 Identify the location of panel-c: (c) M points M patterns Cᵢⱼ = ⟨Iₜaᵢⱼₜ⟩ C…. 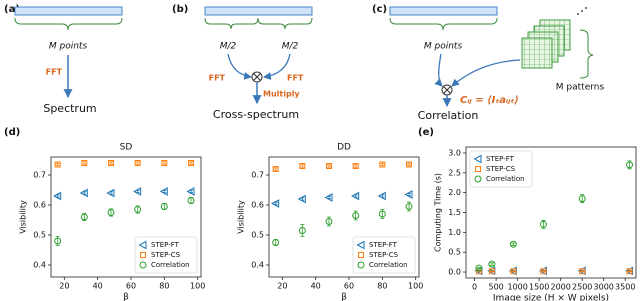
(488, 63).